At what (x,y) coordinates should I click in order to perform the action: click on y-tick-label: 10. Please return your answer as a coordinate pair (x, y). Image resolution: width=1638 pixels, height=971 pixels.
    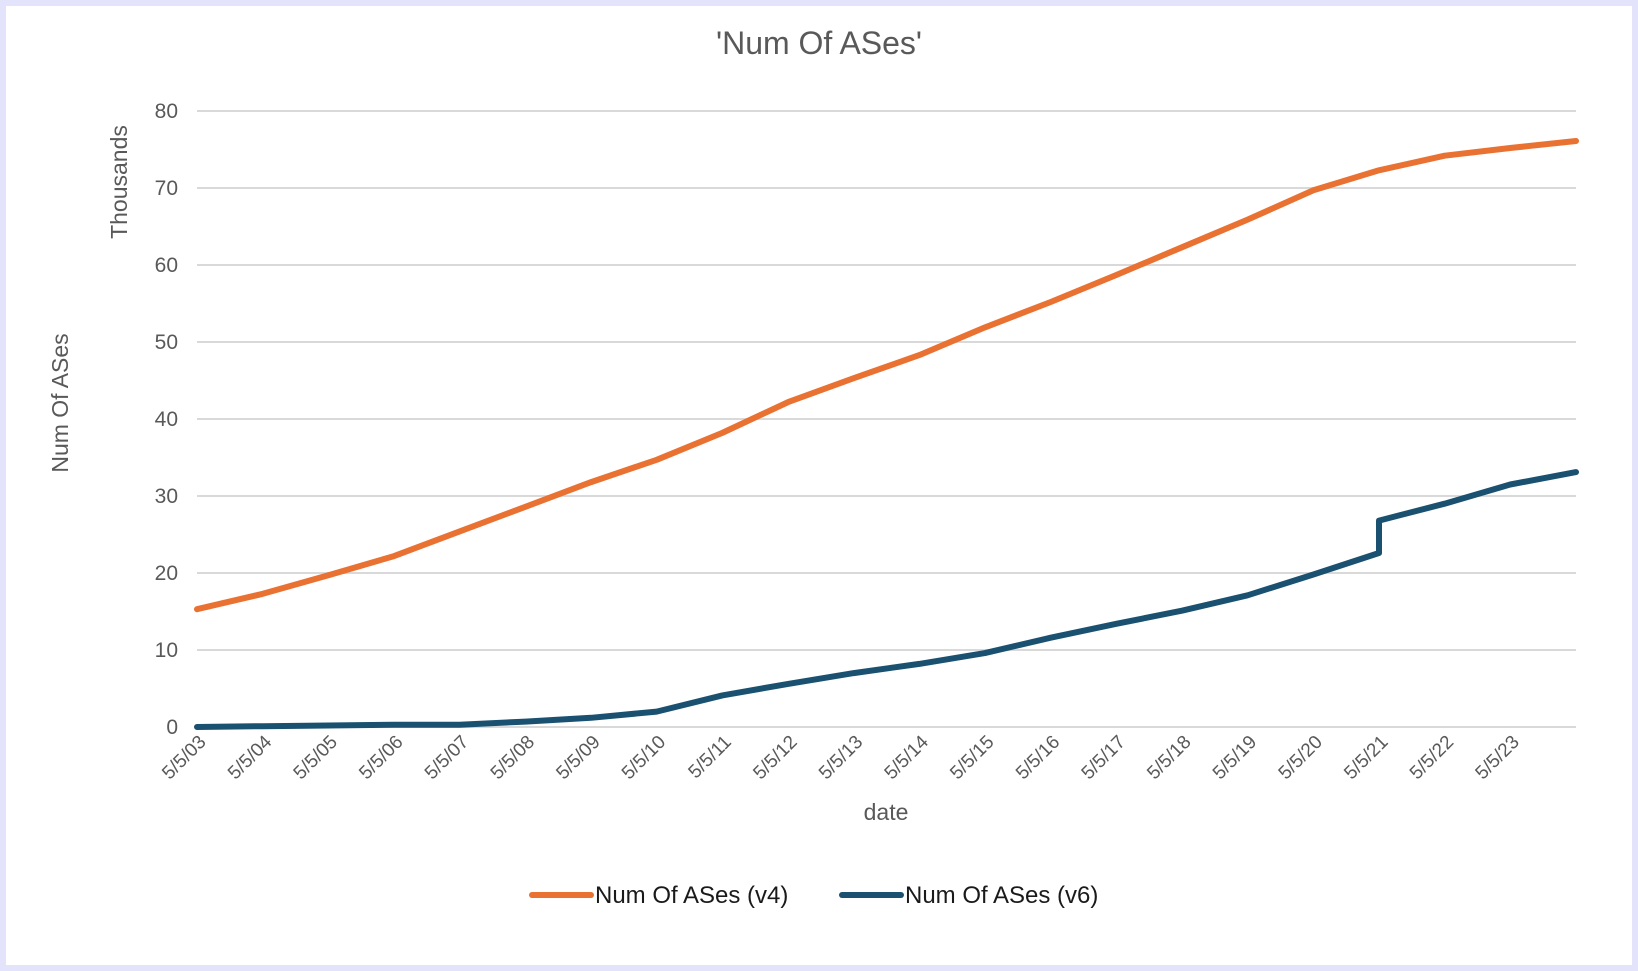
    Looking at the image, I should click on (166, 650).